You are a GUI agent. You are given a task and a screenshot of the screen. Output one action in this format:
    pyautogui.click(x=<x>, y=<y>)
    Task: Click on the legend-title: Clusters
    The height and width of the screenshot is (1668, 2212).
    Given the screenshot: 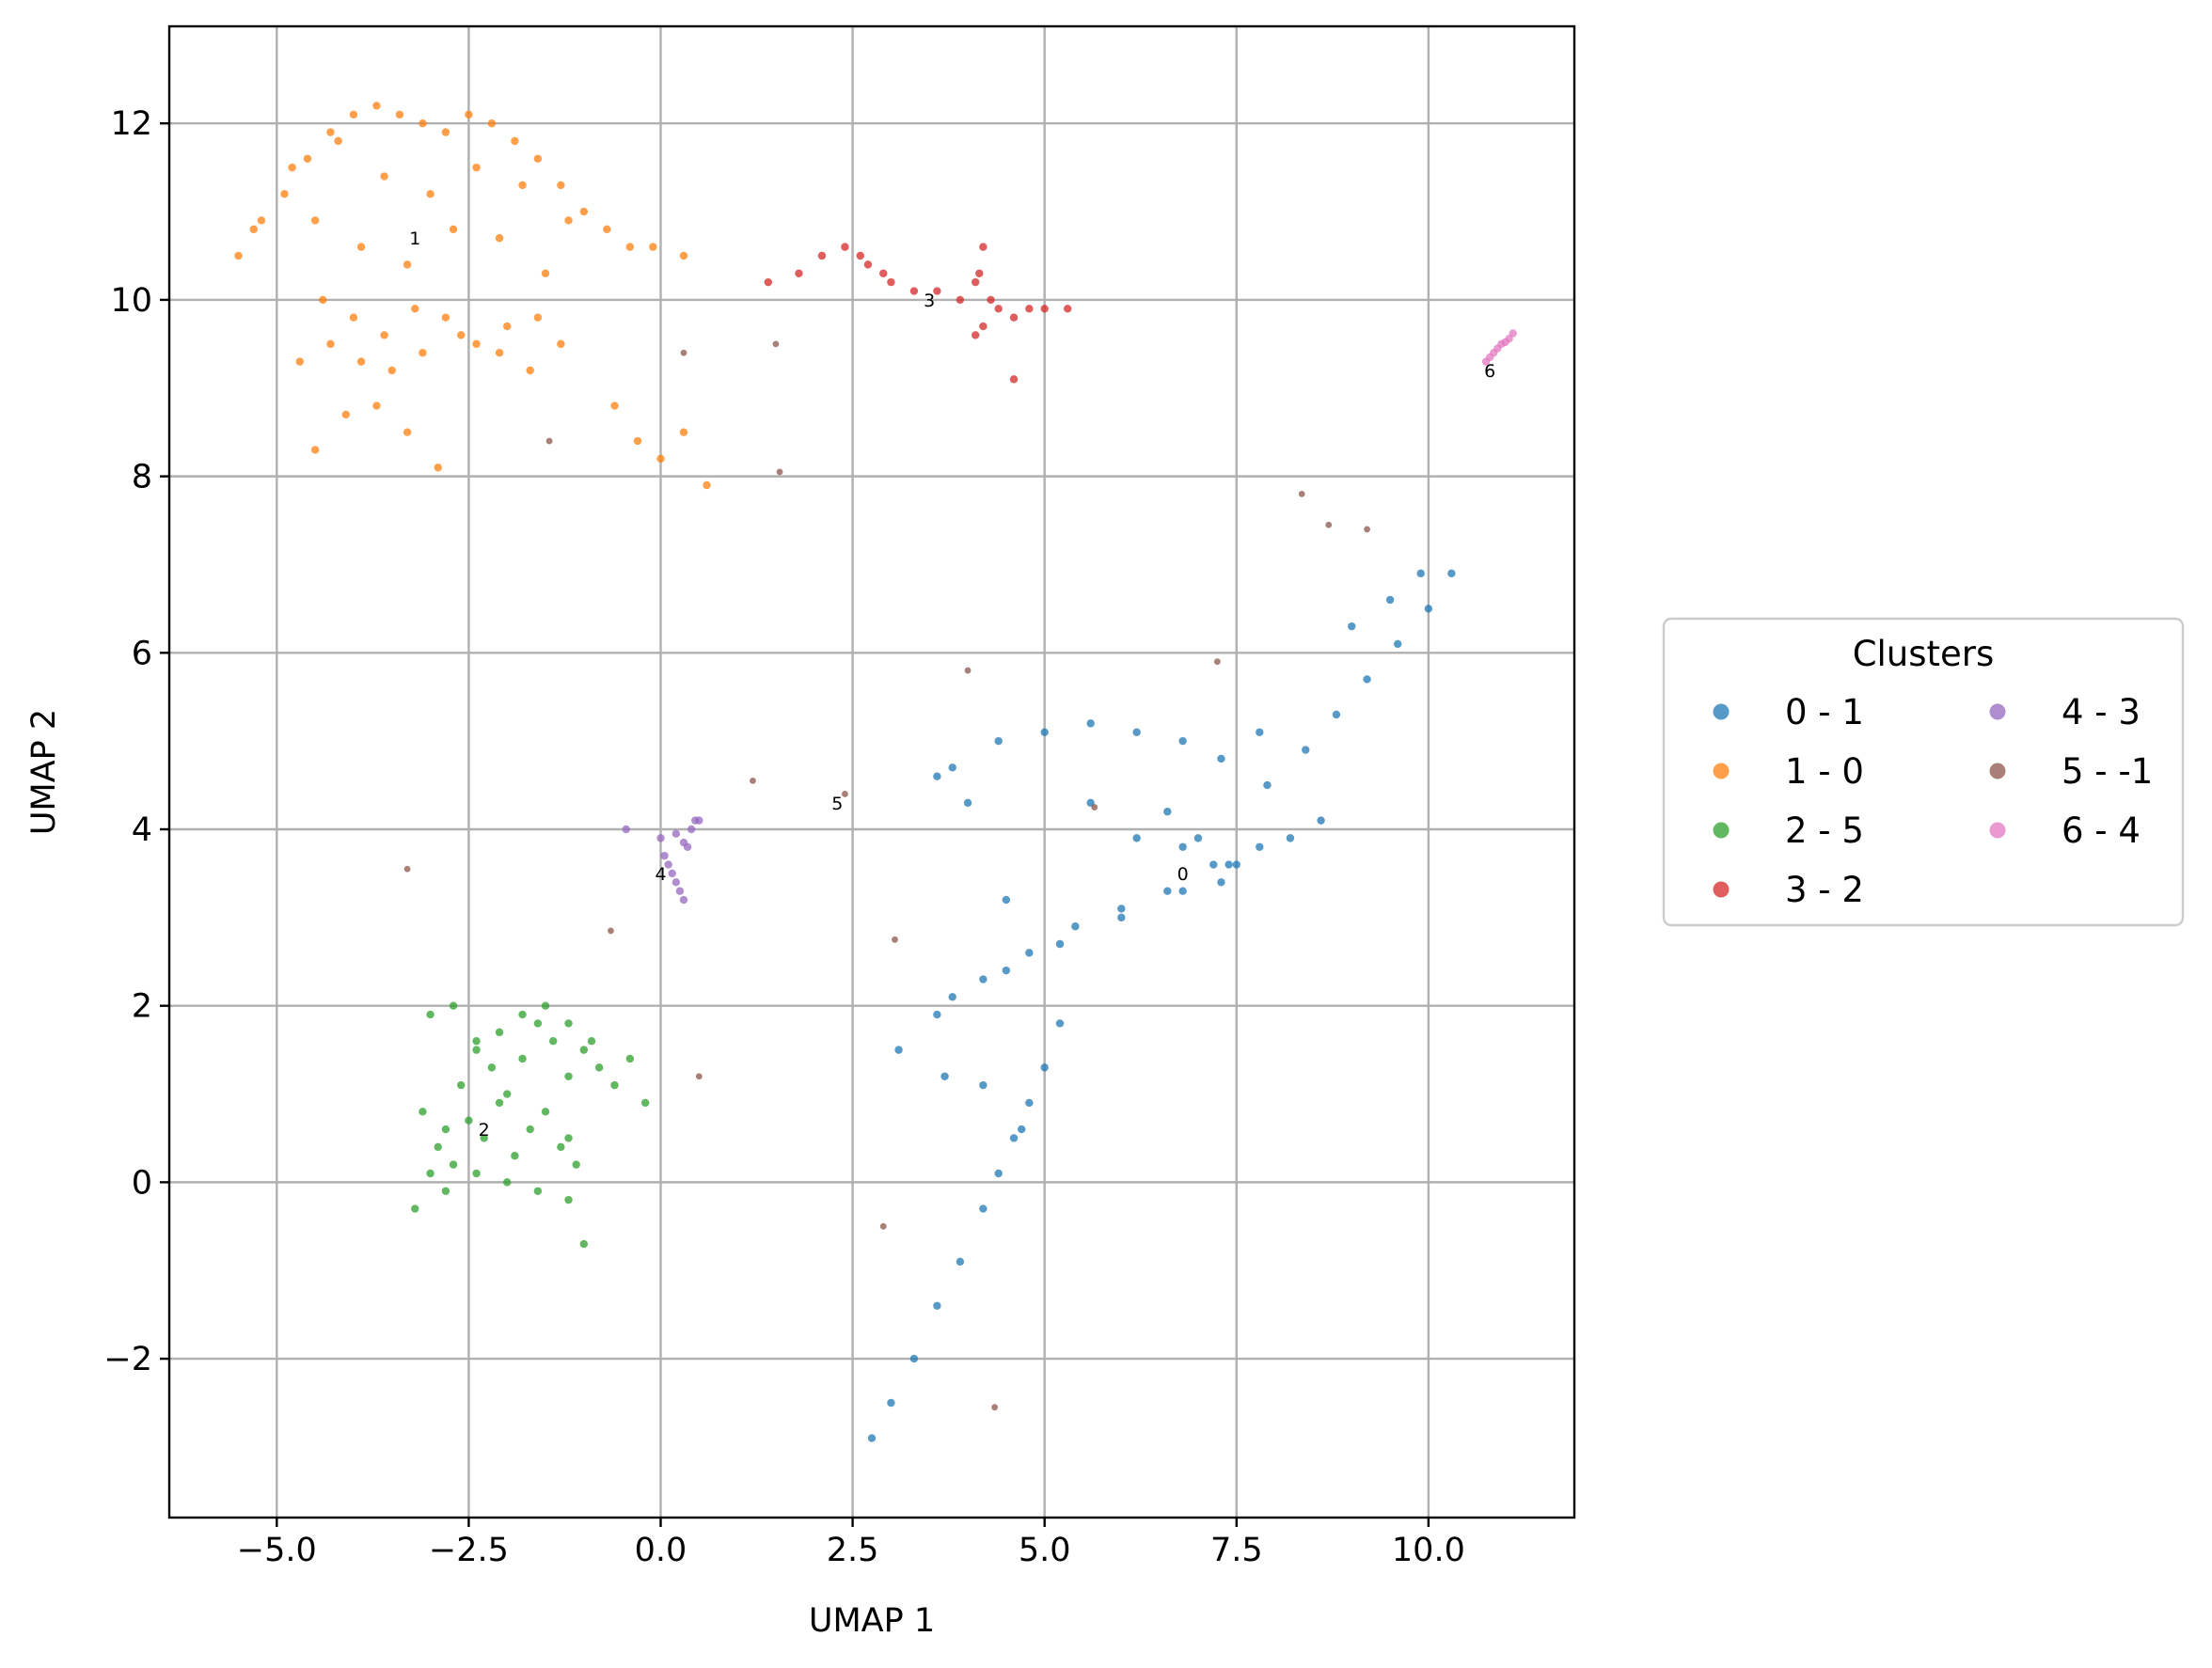 What is the action you would take?
    pyautogui.click(x=1924, y=654)
    